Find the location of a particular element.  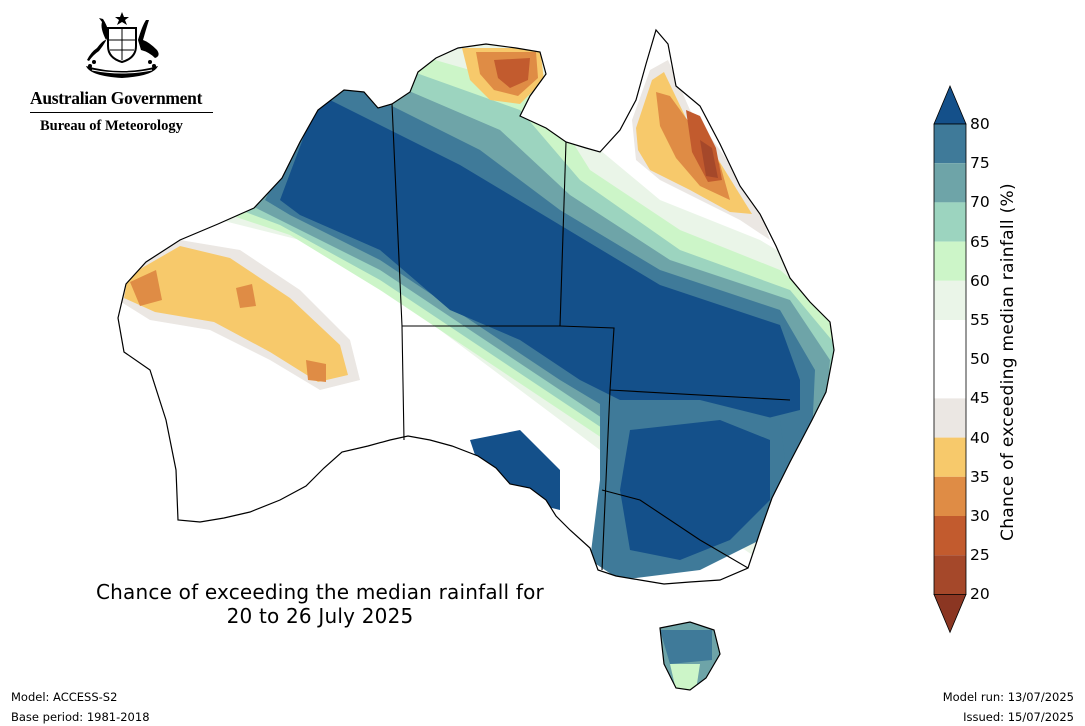

colorbar-tick-label: 30 is located at coordinates (980, 516).